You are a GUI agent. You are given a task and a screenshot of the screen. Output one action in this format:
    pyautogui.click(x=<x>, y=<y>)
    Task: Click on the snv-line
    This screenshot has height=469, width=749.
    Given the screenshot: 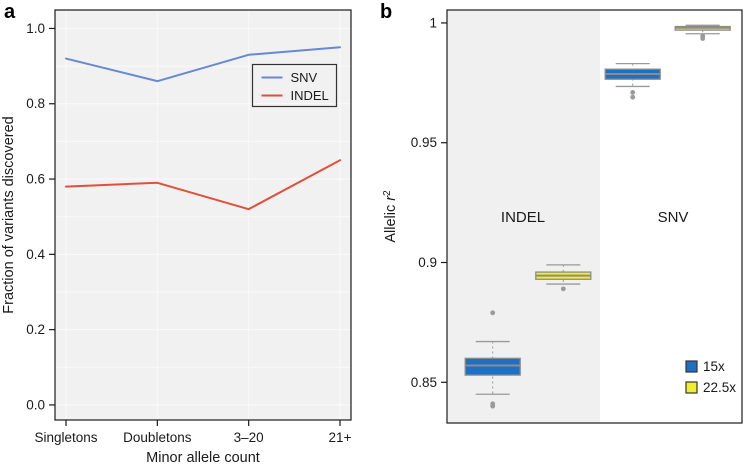 What is the action you would take?
    pyautogui.click(x=203, y=64)
    